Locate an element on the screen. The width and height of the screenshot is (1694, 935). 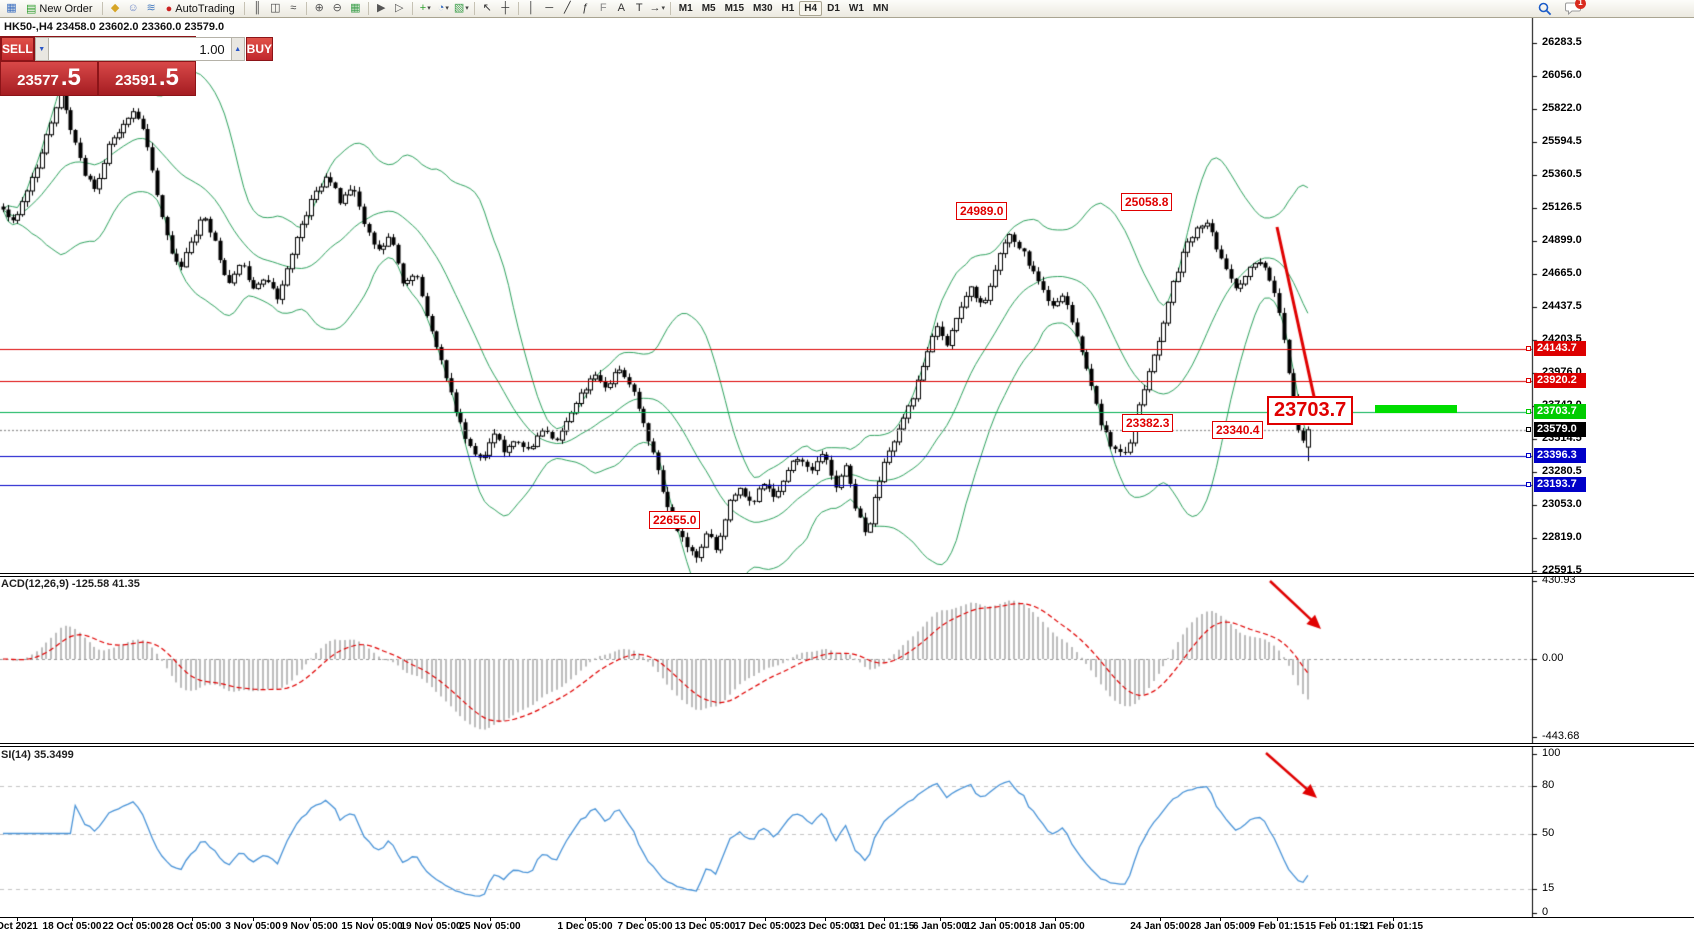
timeframe-mn: MN is located at coordinates (880, 8).